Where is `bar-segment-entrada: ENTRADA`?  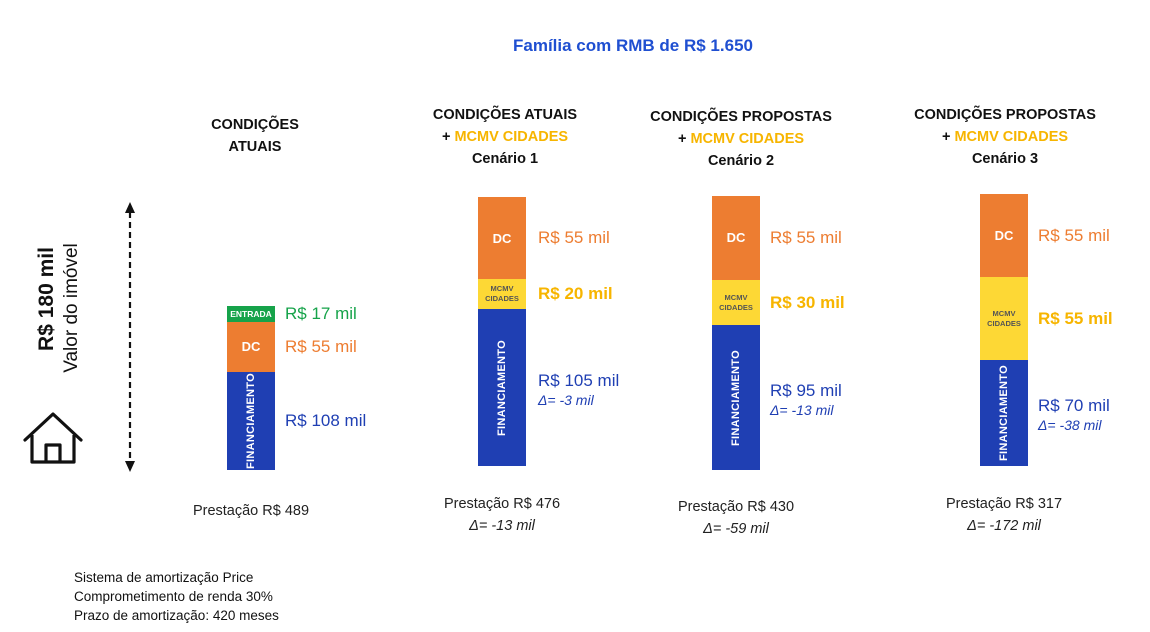
bar-segment-entrada: ENTRADA is located at coordinates (251, 314).